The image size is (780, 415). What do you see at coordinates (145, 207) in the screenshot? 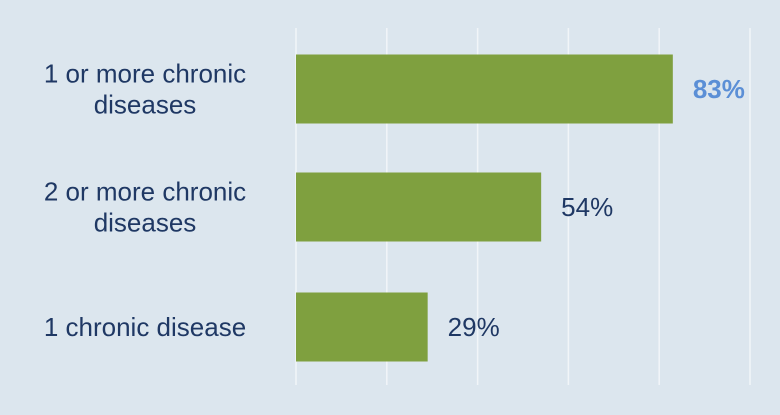
I see `category-label: 2 or more chronic diseases` at bounding box center [145, 207].